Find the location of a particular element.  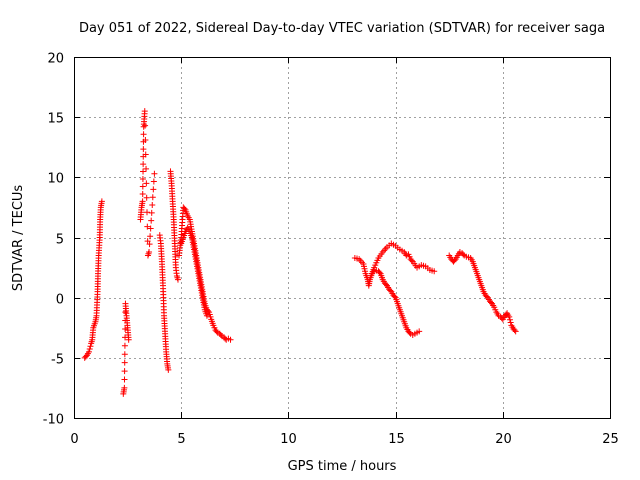

y-tick-label: -10 is located at coordinates (53, 420).